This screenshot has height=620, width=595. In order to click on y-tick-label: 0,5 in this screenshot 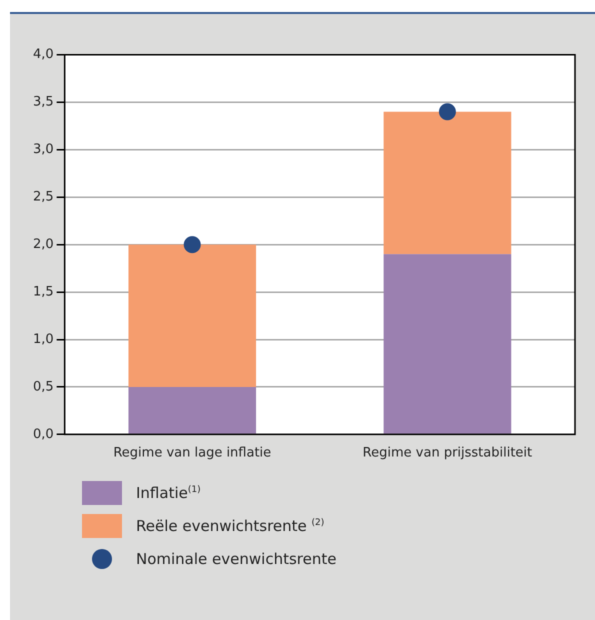, I will do `click(43, 386)`.